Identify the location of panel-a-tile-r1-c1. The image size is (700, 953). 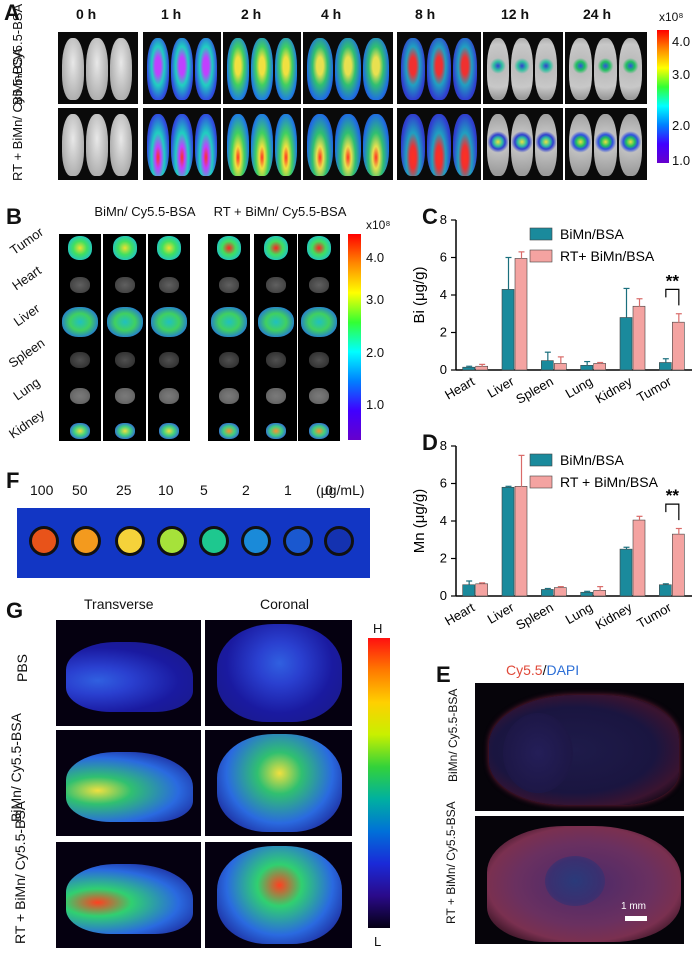
(182, 144).